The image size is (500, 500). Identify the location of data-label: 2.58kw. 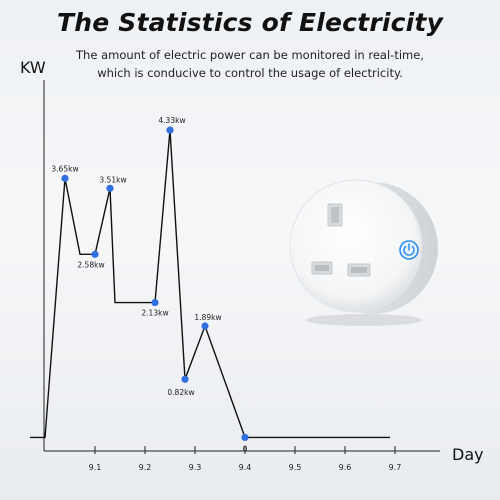
(90, 264).